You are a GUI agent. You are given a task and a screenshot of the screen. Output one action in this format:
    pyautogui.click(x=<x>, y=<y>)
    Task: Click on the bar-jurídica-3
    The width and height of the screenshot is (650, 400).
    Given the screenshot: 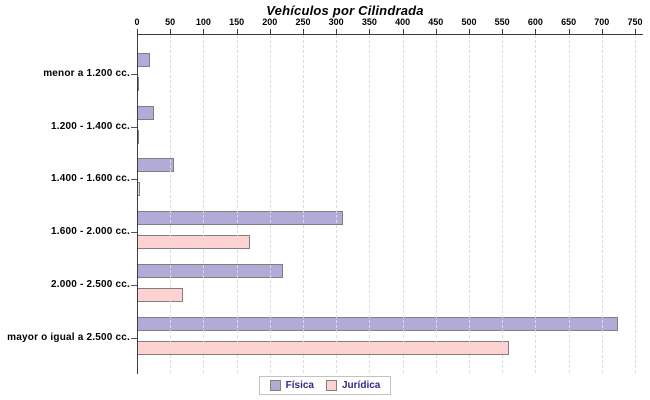 What is the action you would take?
    pyautogui.click(x=193, y=242)
    